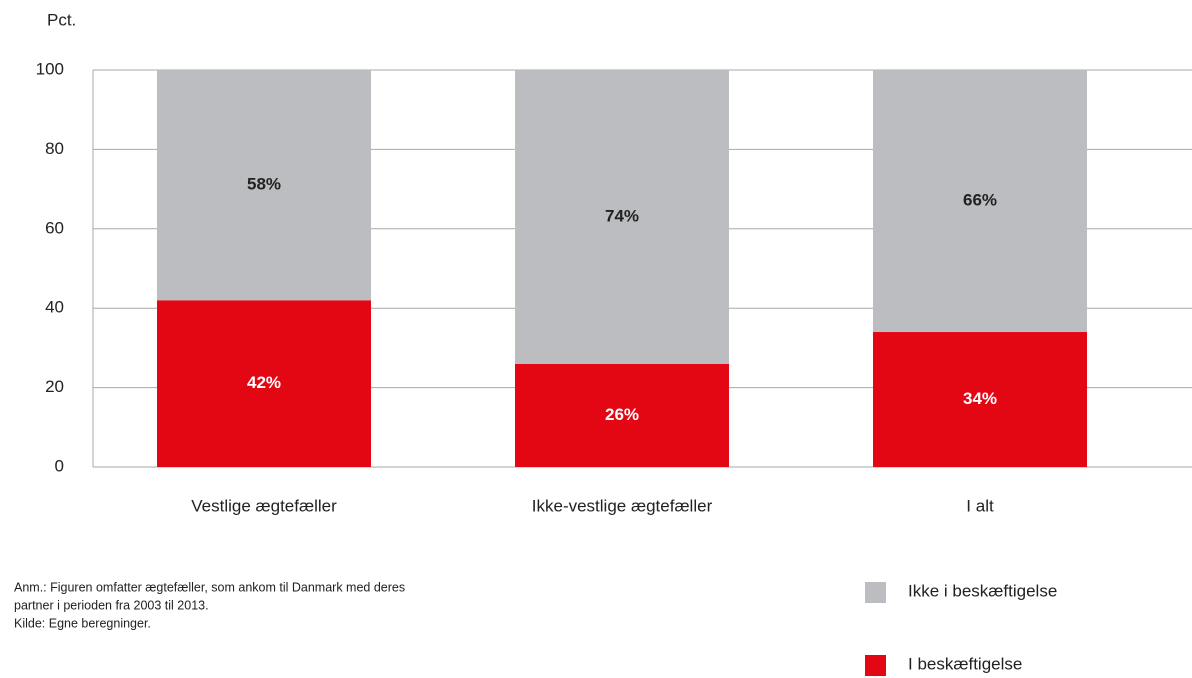 This screenshot has width=1192, height=678. Describe the element at coordinates (54, 227) in the screenshot. I see `y-tick-label: 60` at that location.